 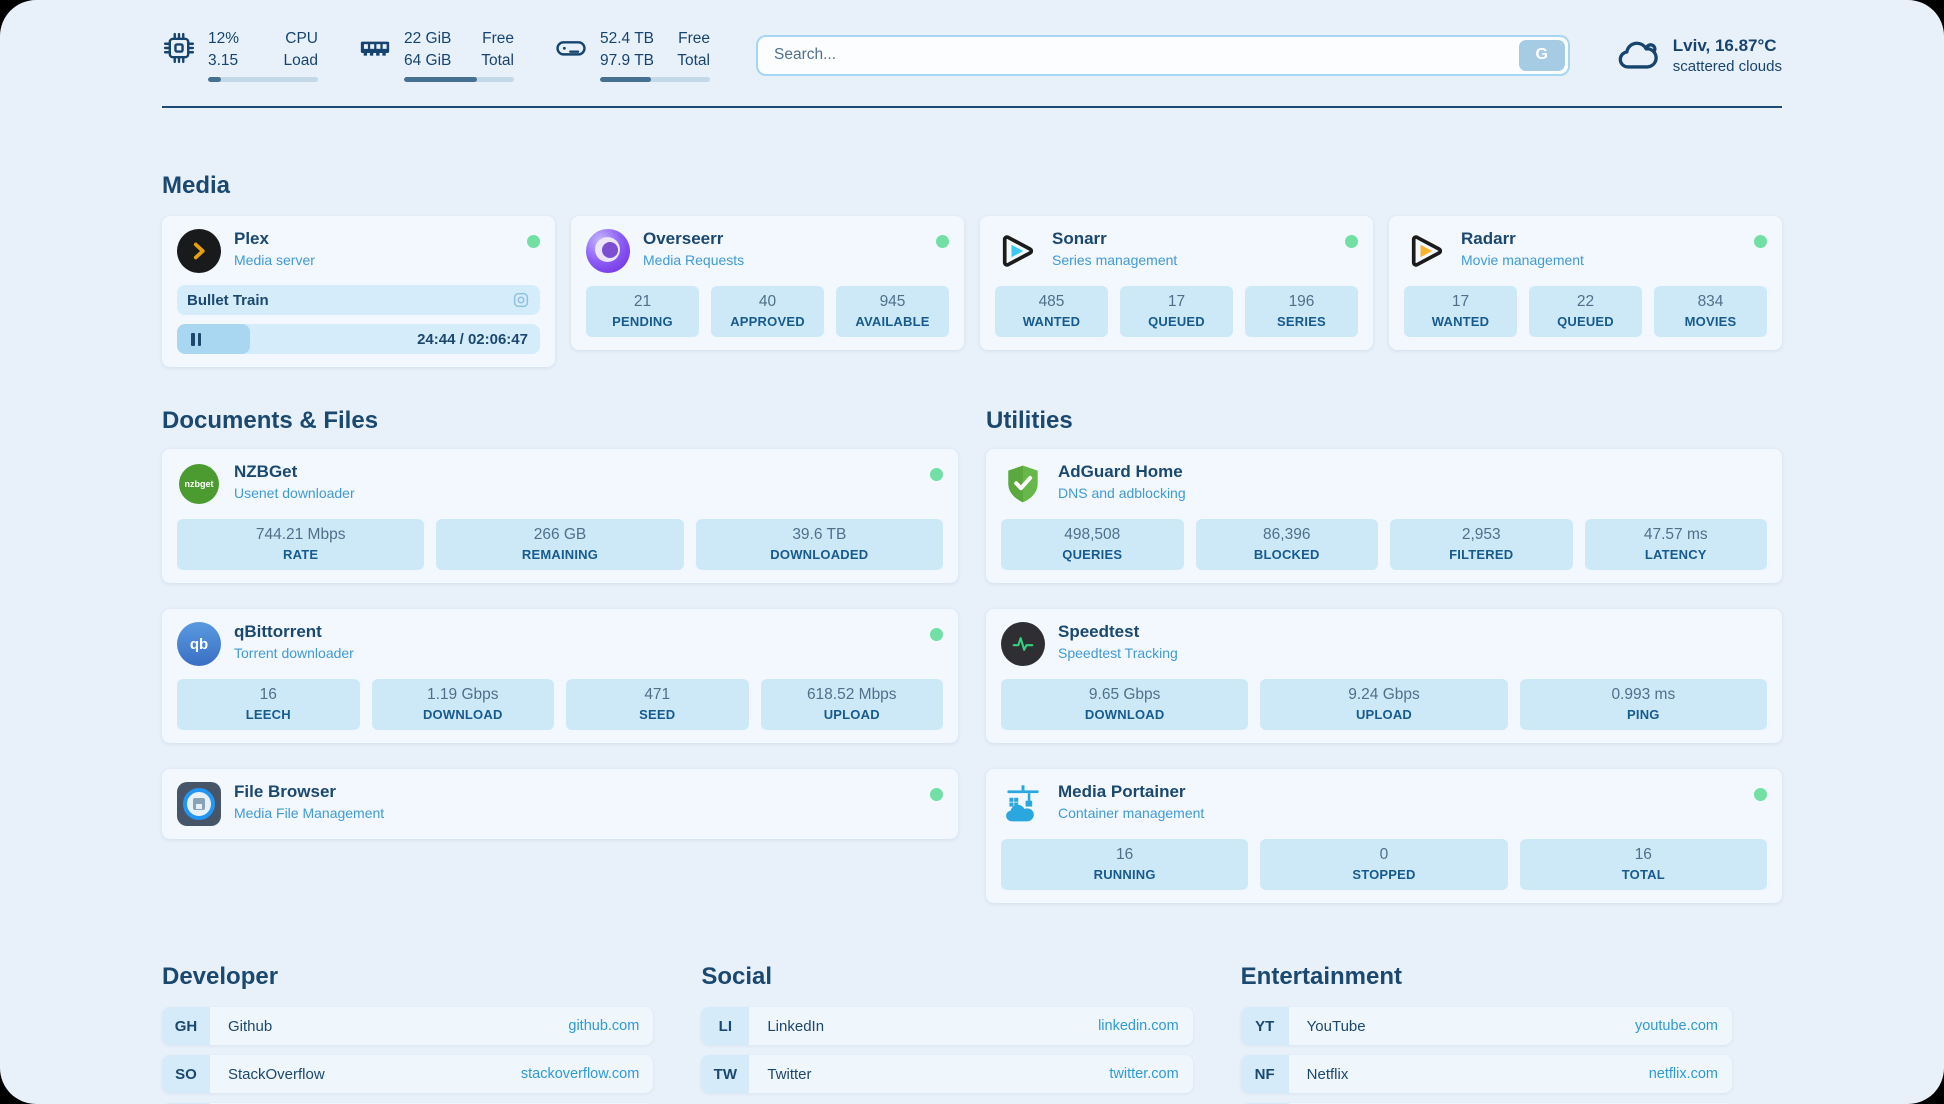 I want to click on now-playing-progress: 24:44 / 02:06:47, so click(x=358, y=339).